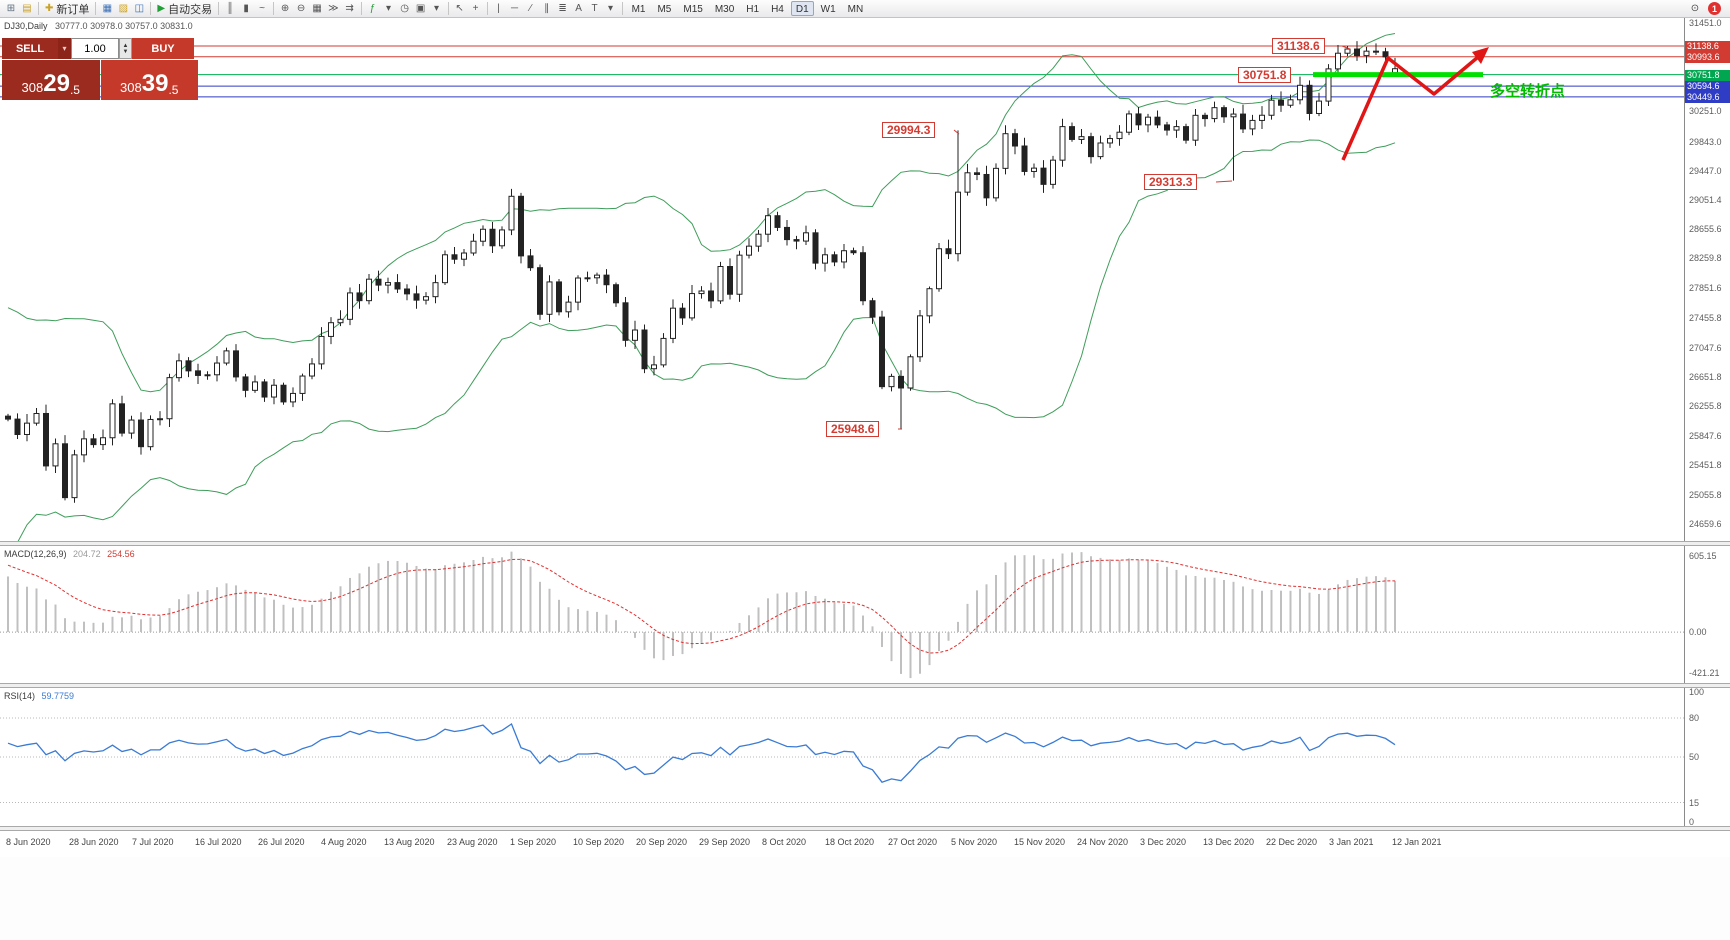  What do you see at coordinates (724, 9) in the screenshot?
I see `timeframe-m30: M30` at bounding box center [724, 9].